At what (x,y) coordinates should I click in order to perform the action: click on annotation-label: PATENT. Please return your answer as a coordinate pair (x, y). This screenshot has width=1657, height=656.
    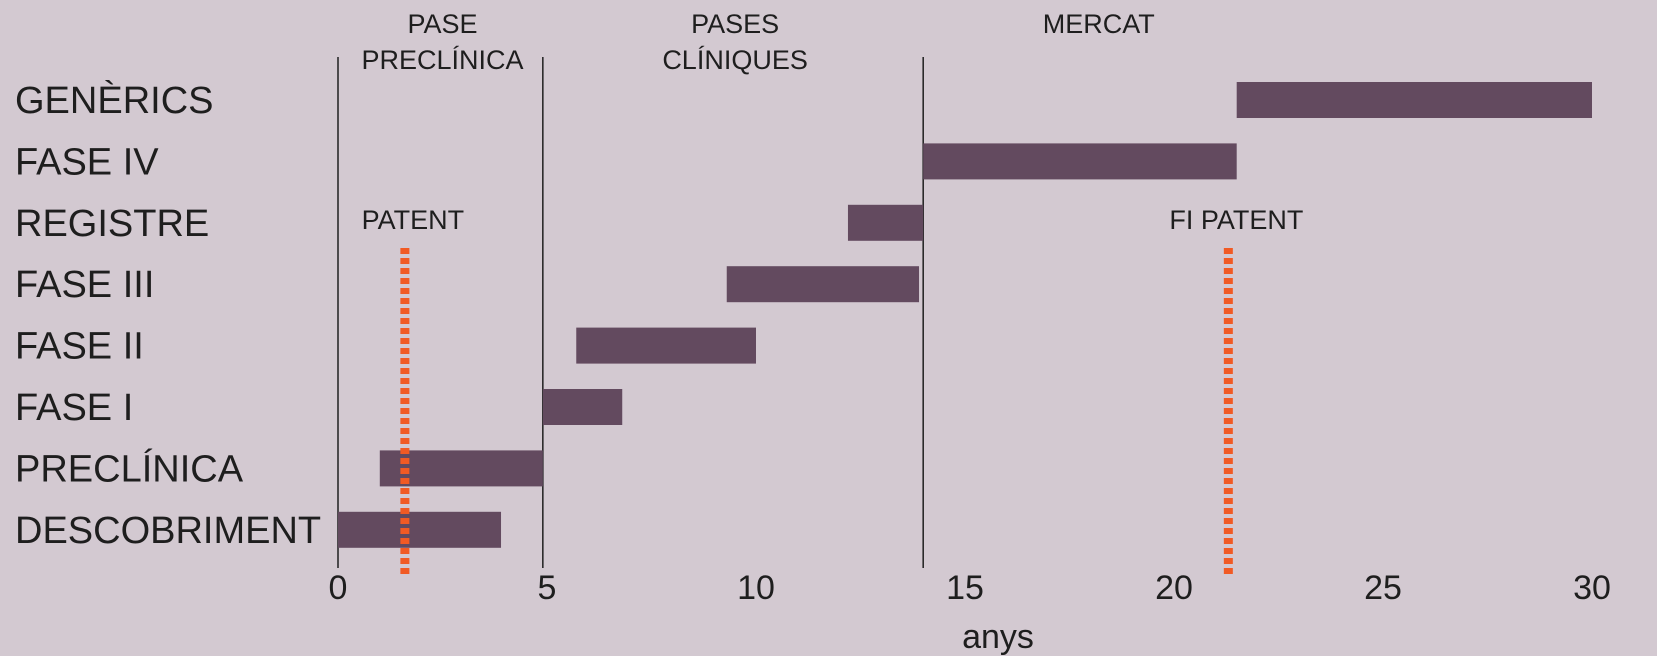
    Looking at the image, I should click on (413, 220).